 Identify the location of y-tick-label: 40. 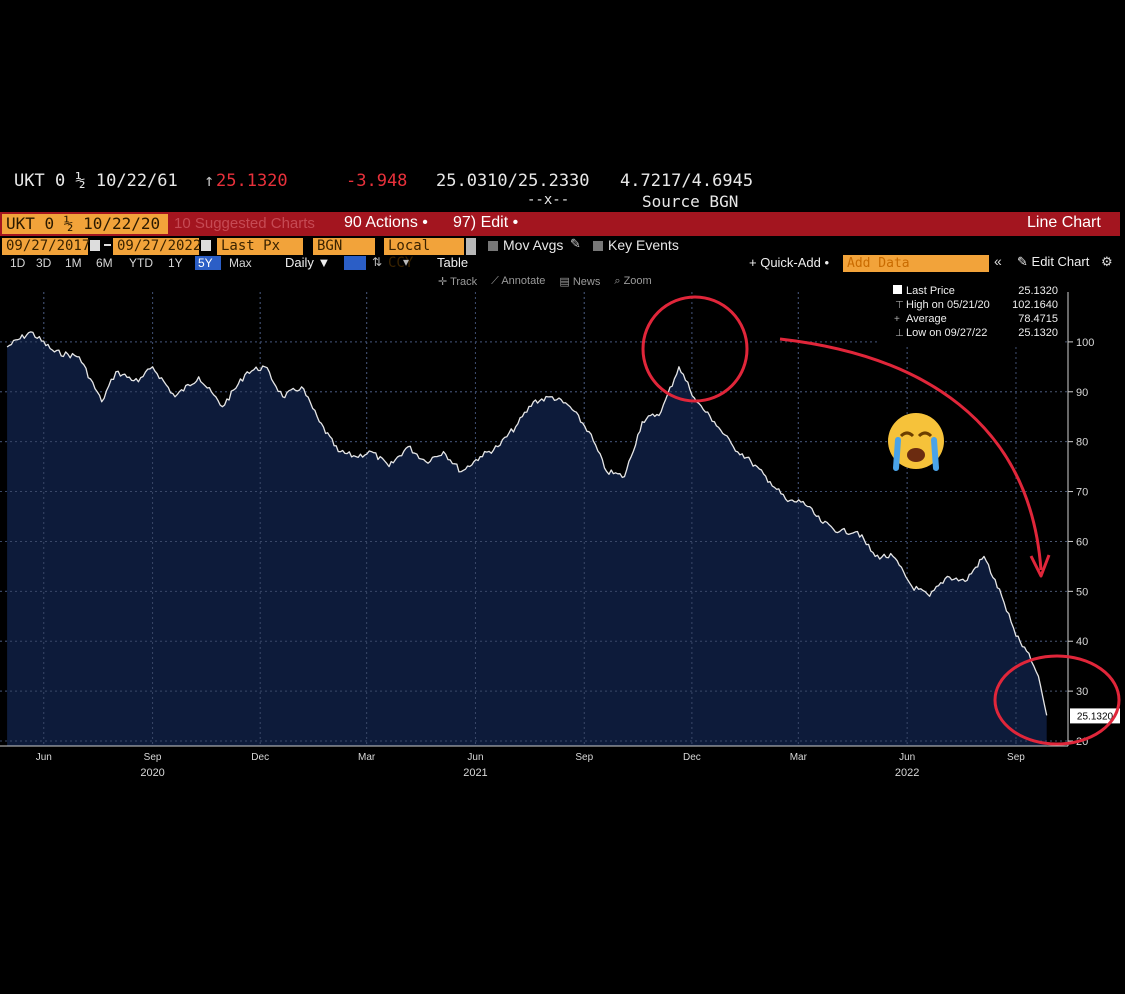
(1082, 642).